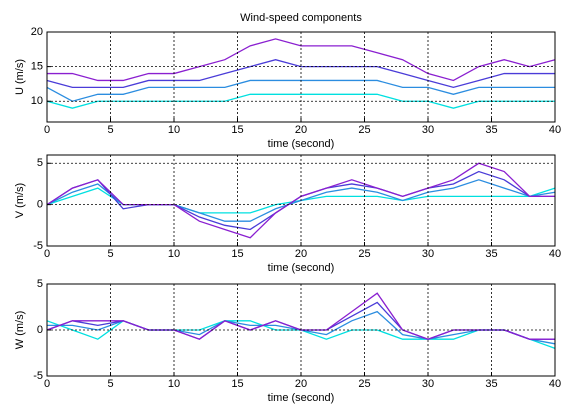  Describe the element at coordinates (37, 101) in the screenshot. I see `y-tick-label: 10` at that location.